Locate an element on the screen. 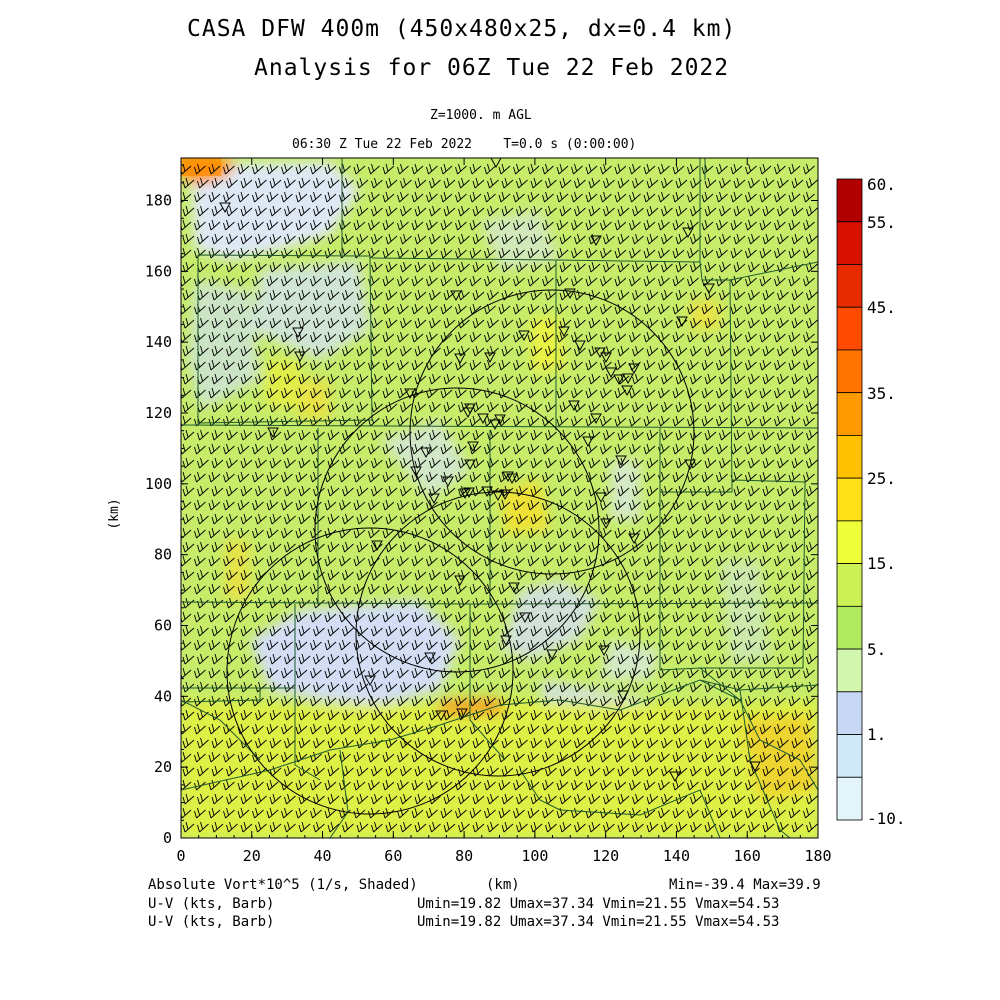  x-tick-labels: 0 20 40 60 80 100 120 140 160 180 is located at coordinates (503, 856).